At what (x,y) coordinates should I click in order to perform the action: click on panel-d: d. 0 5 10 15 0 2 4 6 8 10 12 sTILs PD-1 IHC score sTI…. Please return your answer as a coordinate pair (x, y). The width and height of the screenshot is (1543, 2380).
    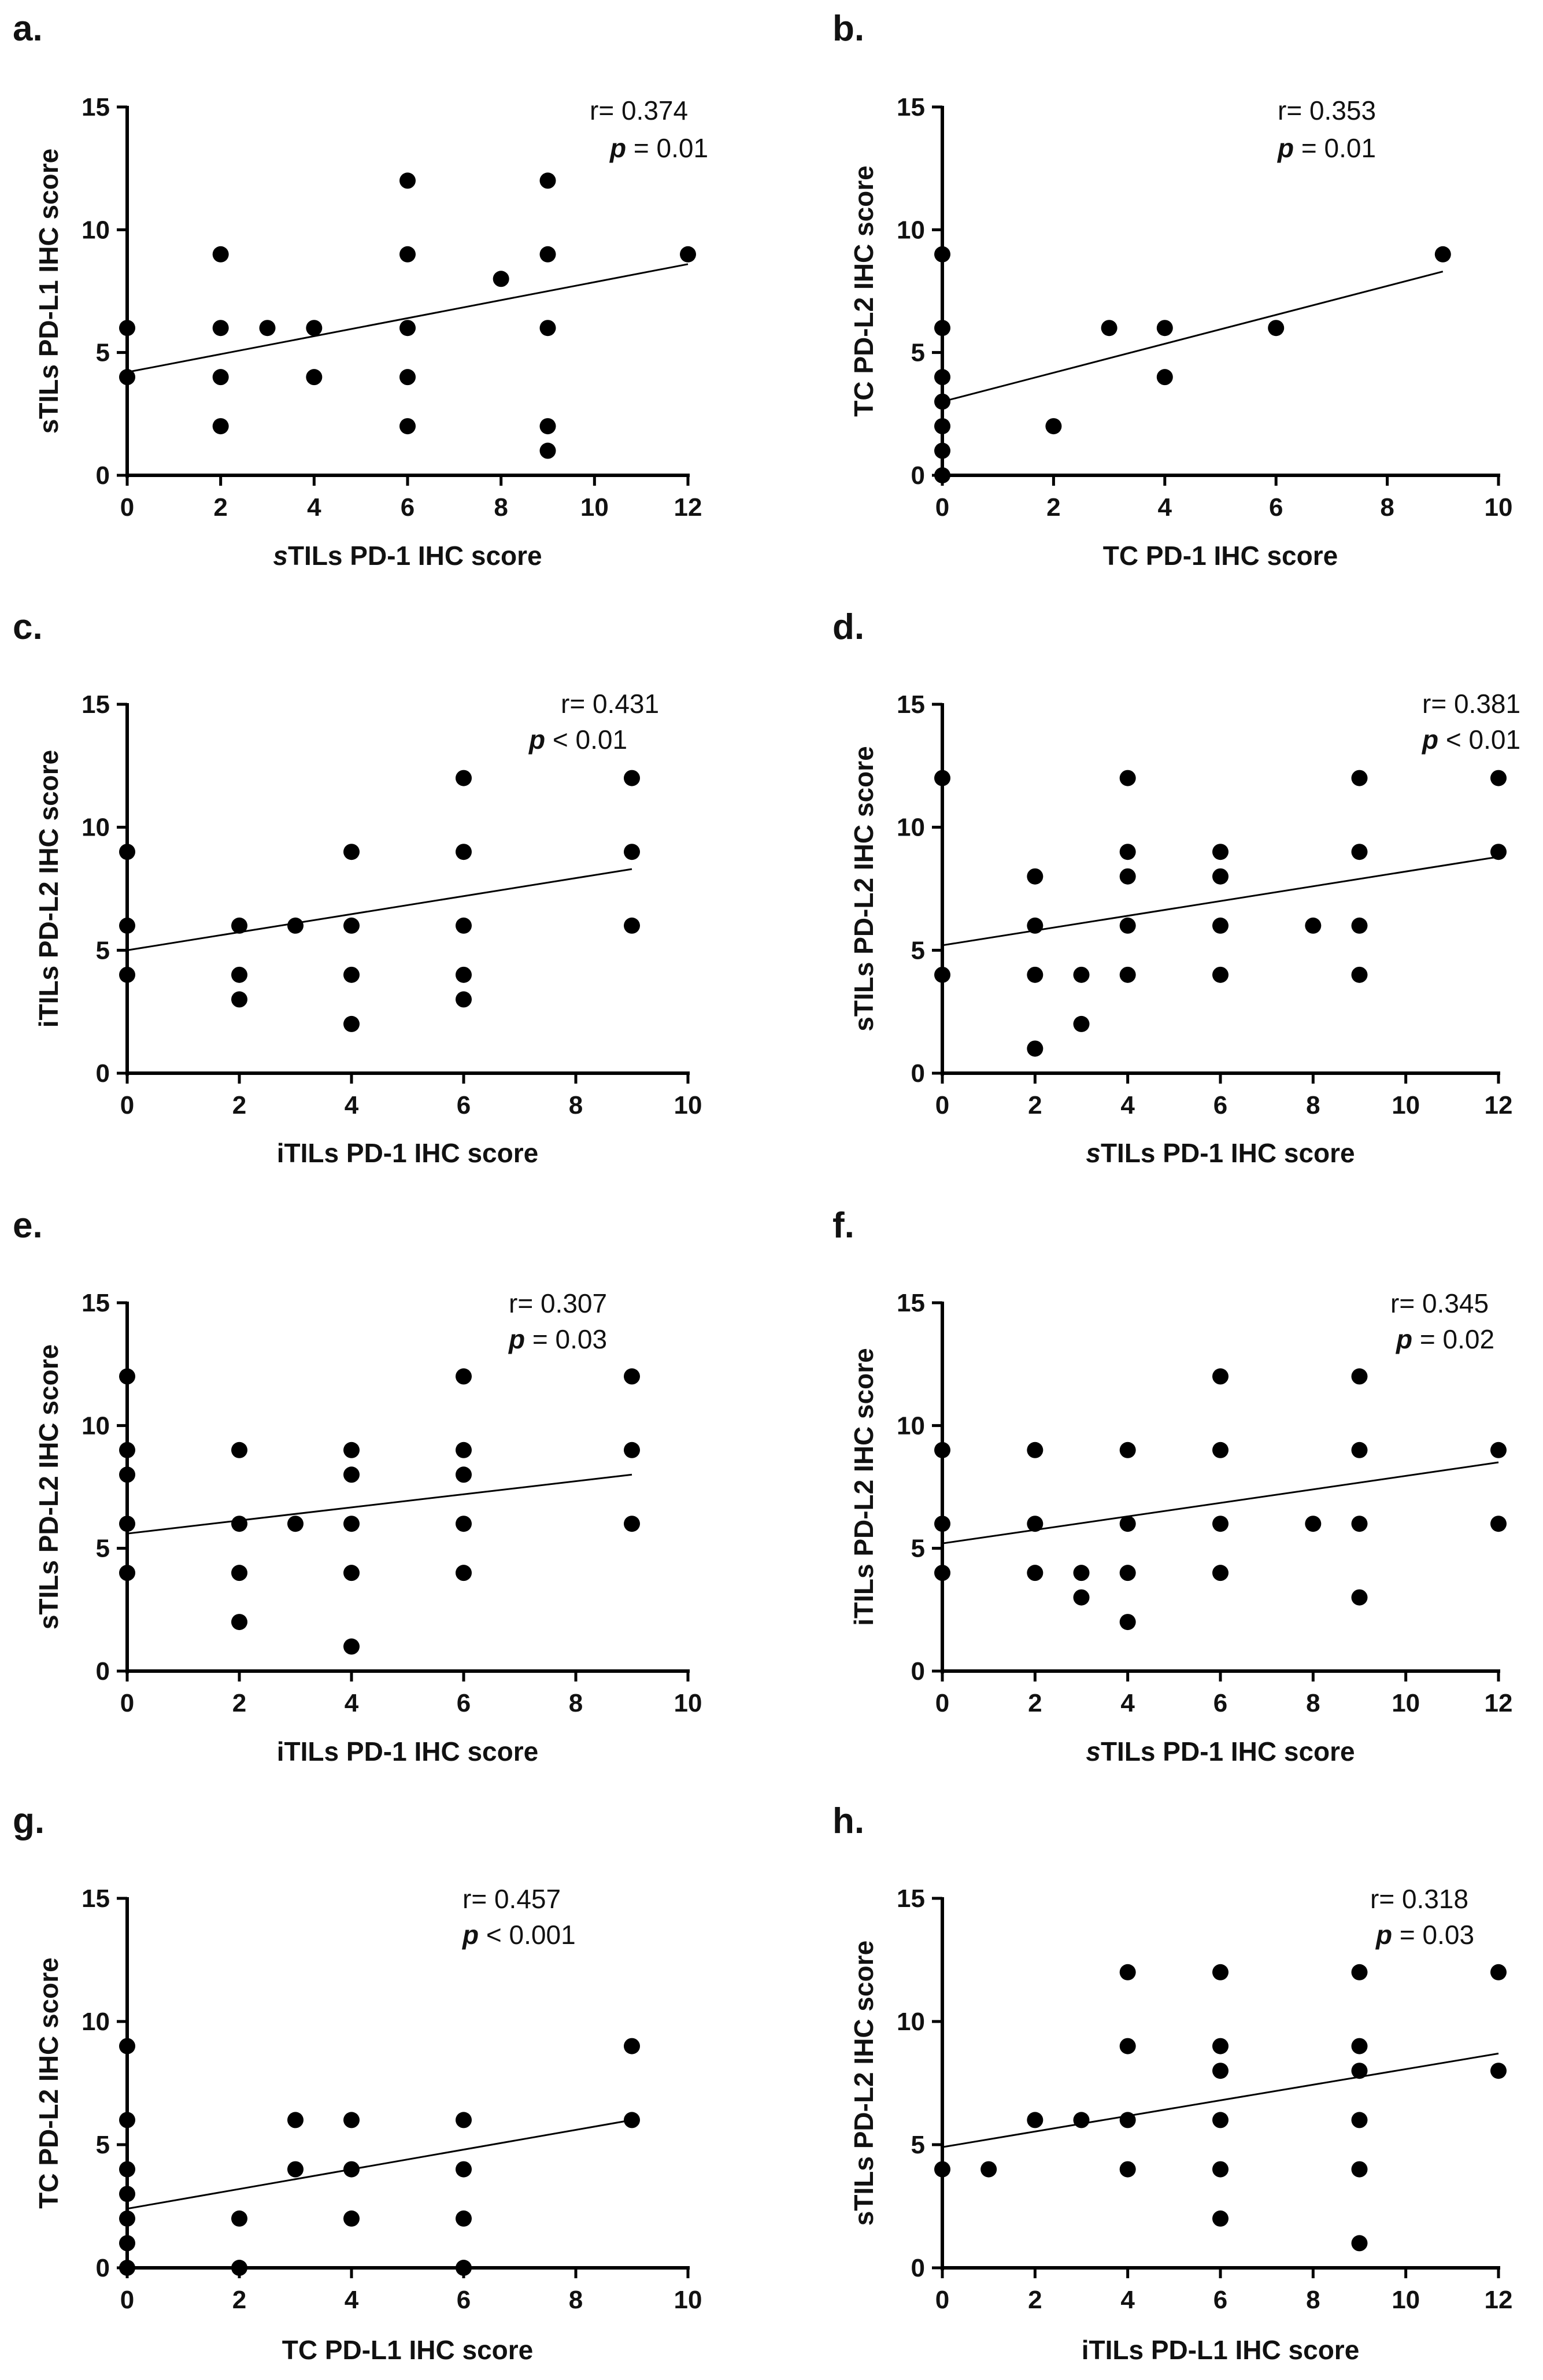
    Looking at the image, I should click on (1176, 887).